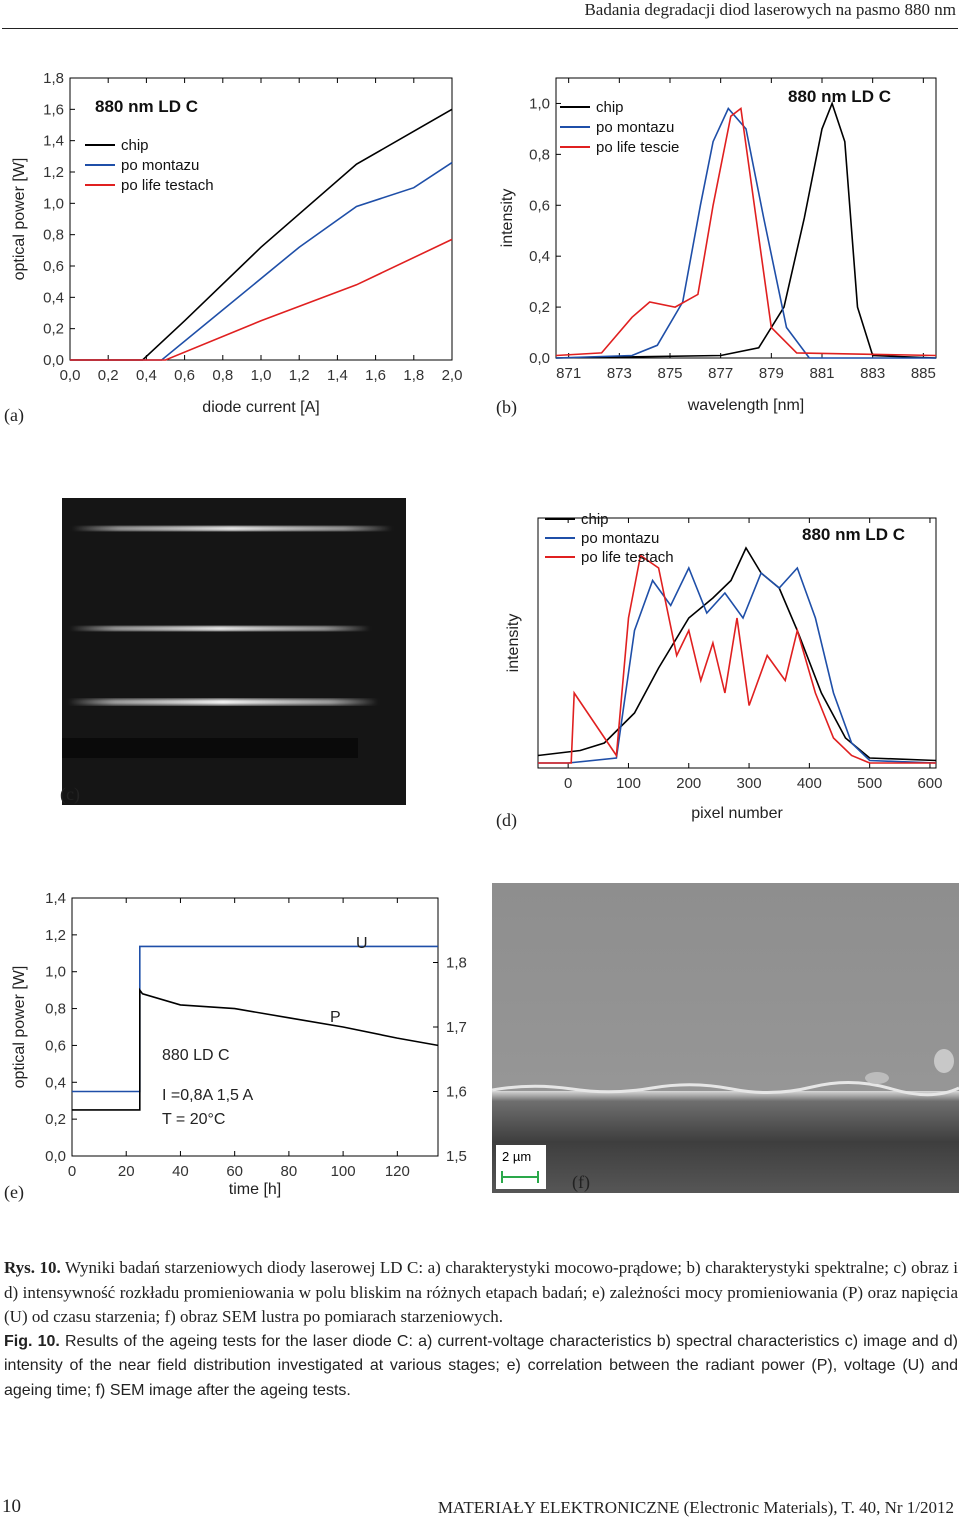  What do you see at coordinates (452, 375) in the screenshot?
I see `x-tick-label: 2,0` at bounding box center [452, 375].